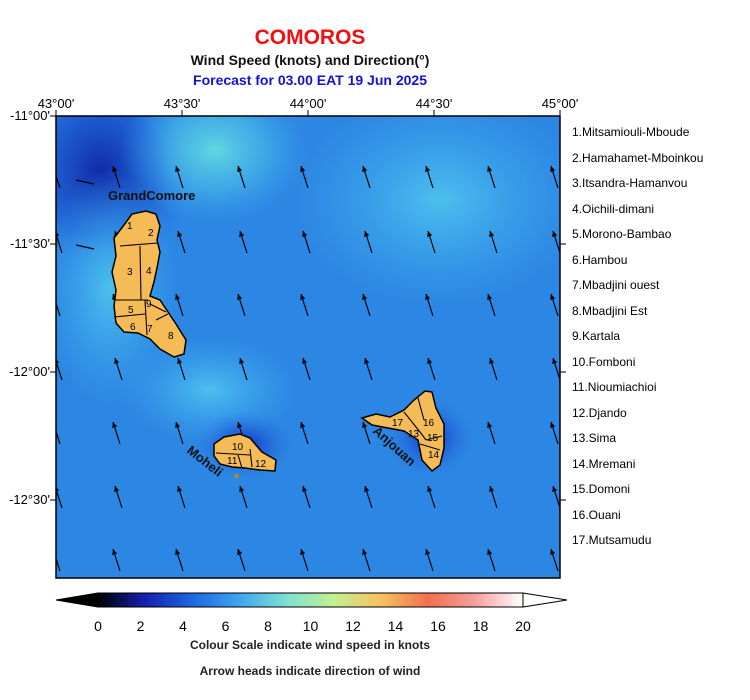 The height and width of the screenshot is (700, 750). Describe the element at coordinates (560, 103) in the screenshot. I see `lon-label-45-00: 45°00'` at that location.